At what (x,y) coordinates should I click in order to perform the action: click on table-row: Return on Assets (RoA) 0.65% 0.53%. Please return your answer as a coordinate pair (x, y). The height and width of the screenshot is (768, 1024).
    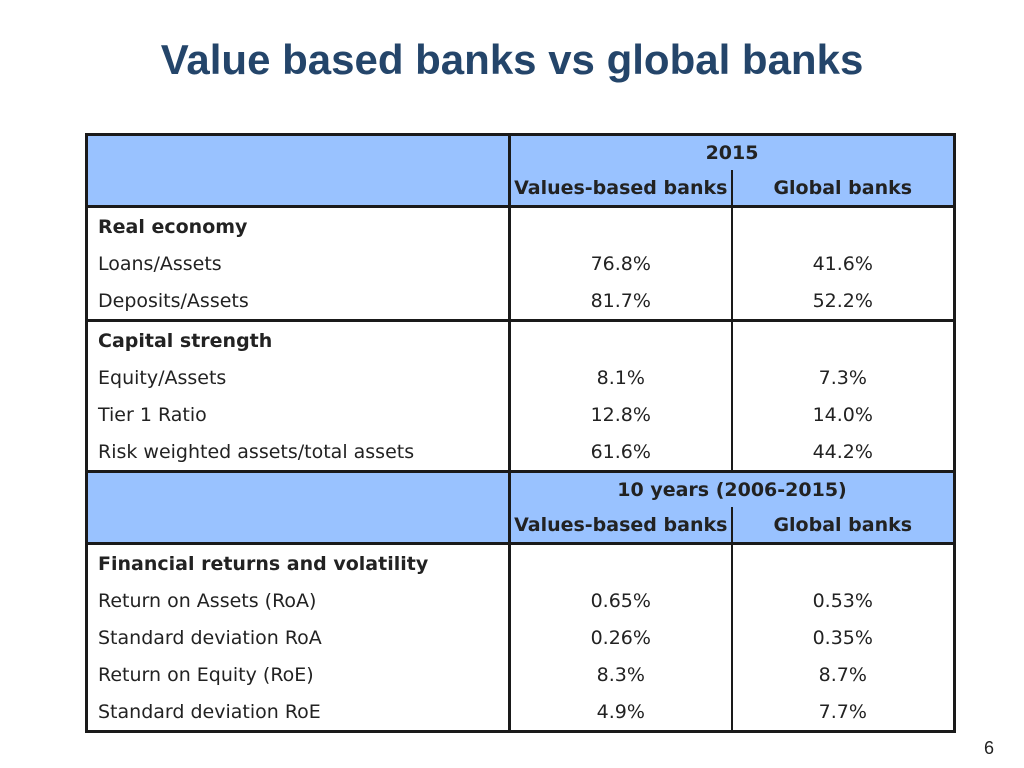
    Looking at the image, I should click on (521, 600).